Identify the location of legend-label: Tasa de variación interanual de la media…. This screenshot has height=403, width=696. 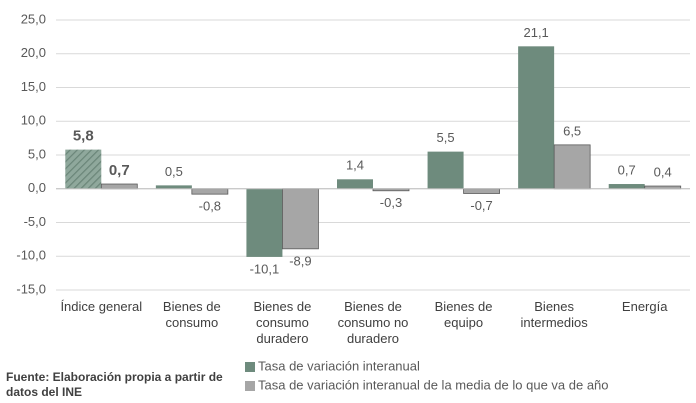
(433, 384).